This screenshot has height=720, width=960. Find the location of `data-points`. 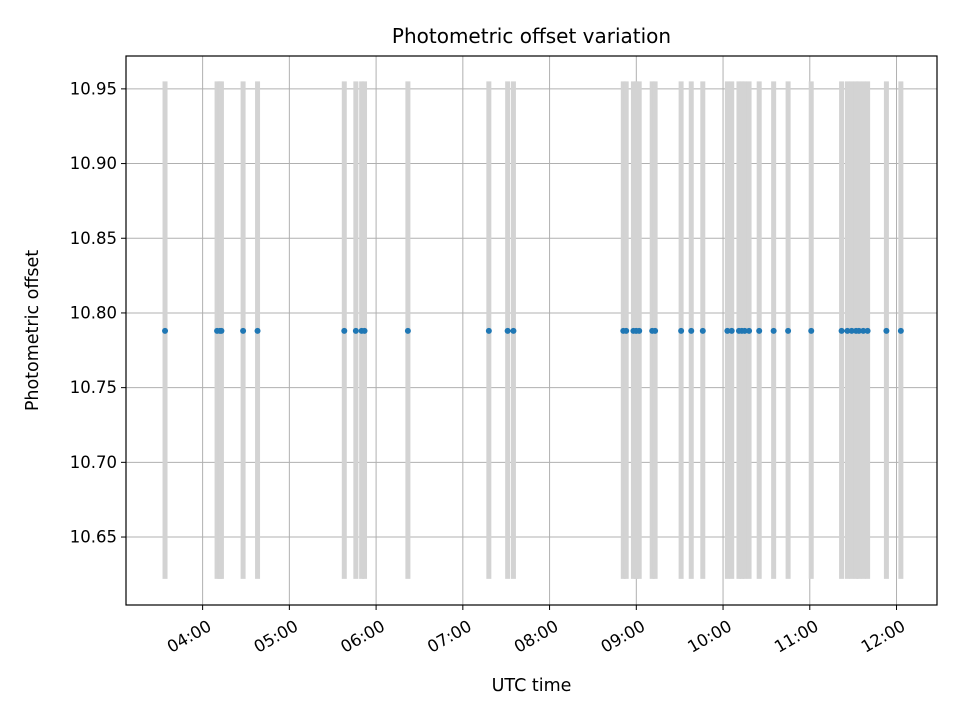

data-points is located at coordinates (533, 330).